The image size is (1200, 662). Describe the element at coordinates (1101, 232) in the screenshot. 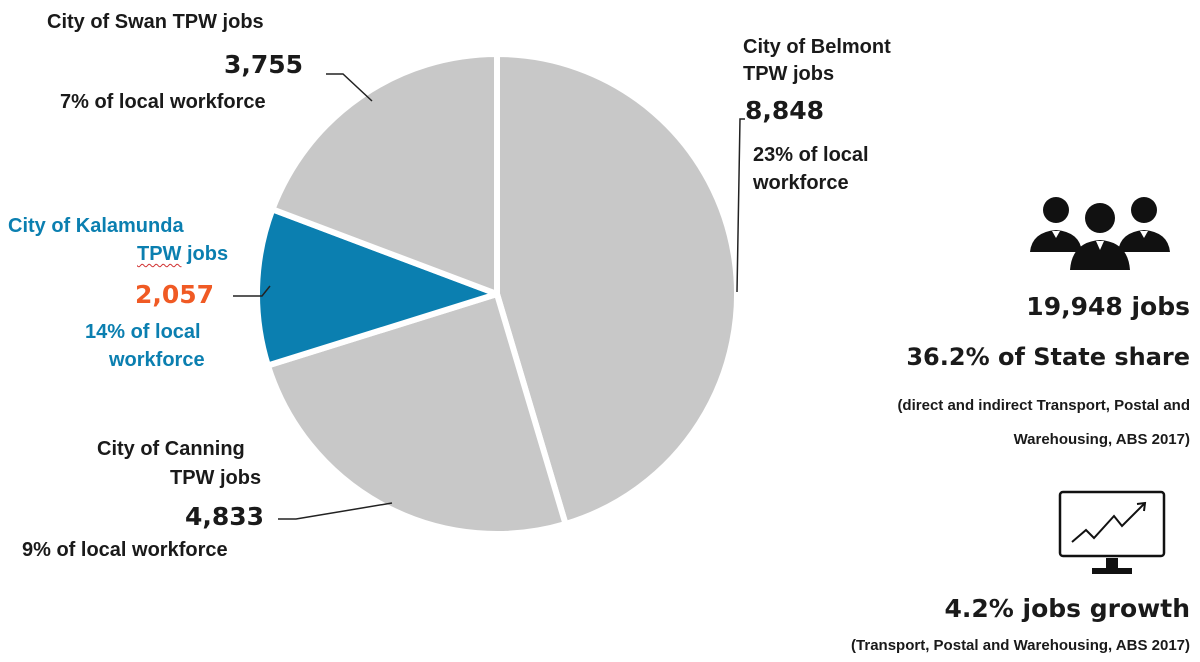

I see `people-group-icon` at that location.